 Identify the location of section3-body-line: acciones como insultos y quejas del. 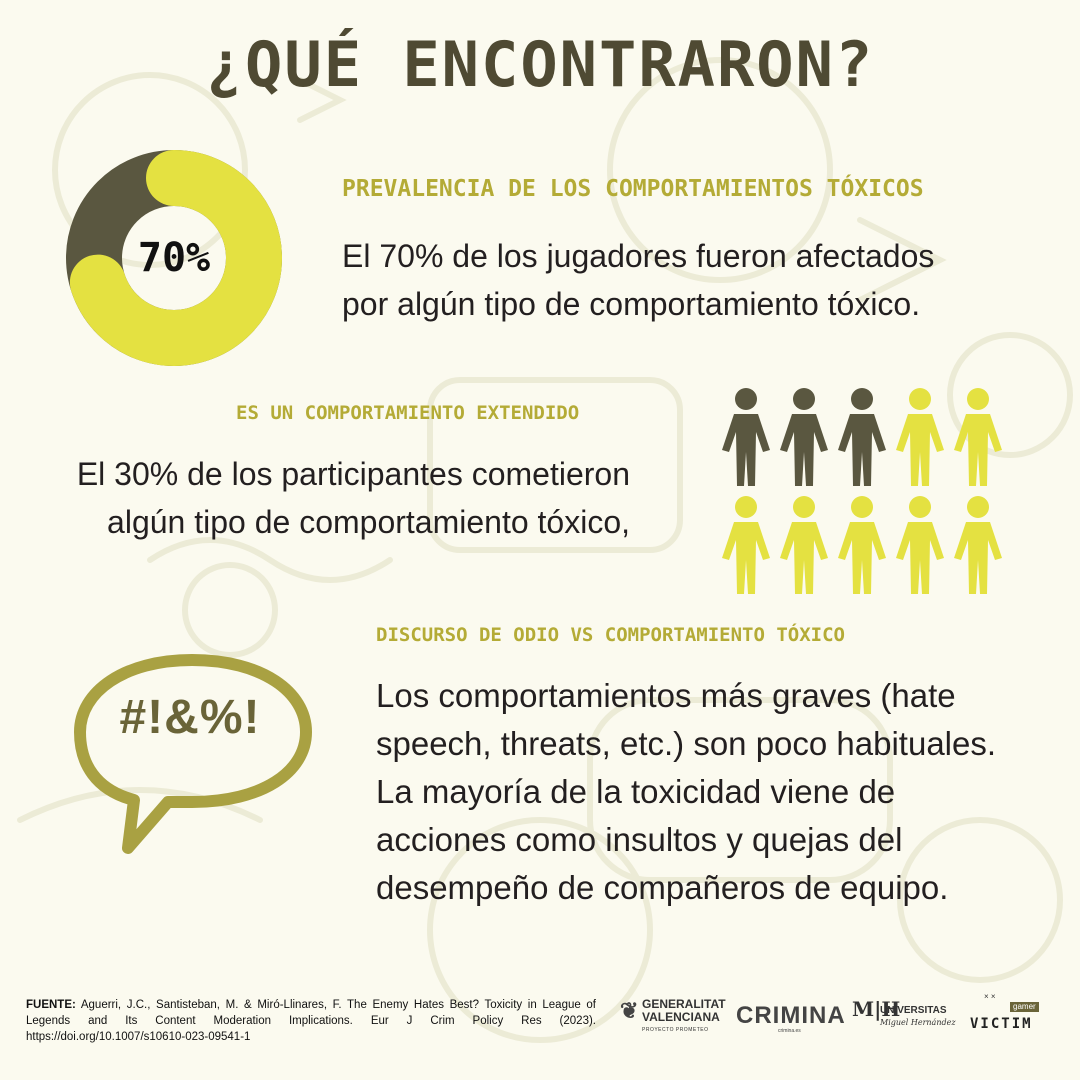
(639, 839).